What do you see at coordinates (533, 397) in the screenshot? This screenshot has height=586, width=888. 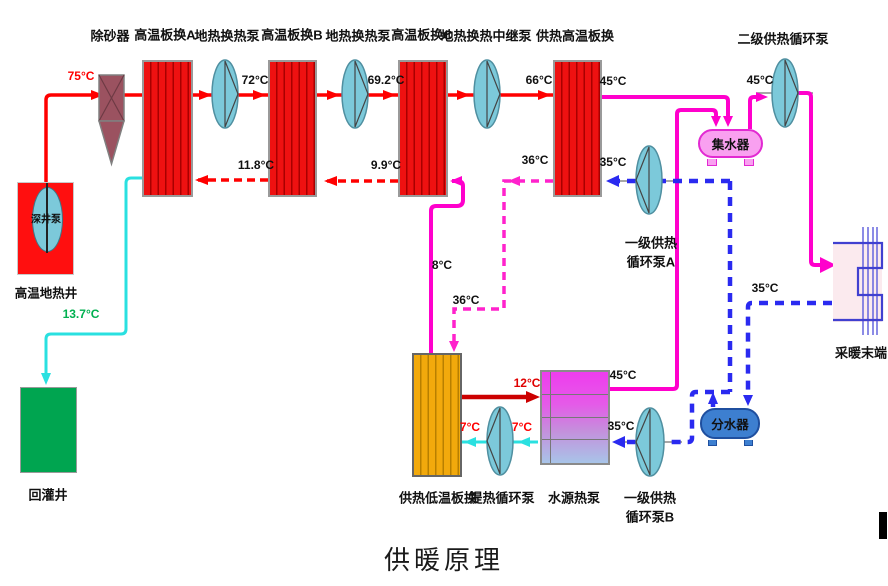 I see `dark-red-arrow` at bounding box center [533, 397].